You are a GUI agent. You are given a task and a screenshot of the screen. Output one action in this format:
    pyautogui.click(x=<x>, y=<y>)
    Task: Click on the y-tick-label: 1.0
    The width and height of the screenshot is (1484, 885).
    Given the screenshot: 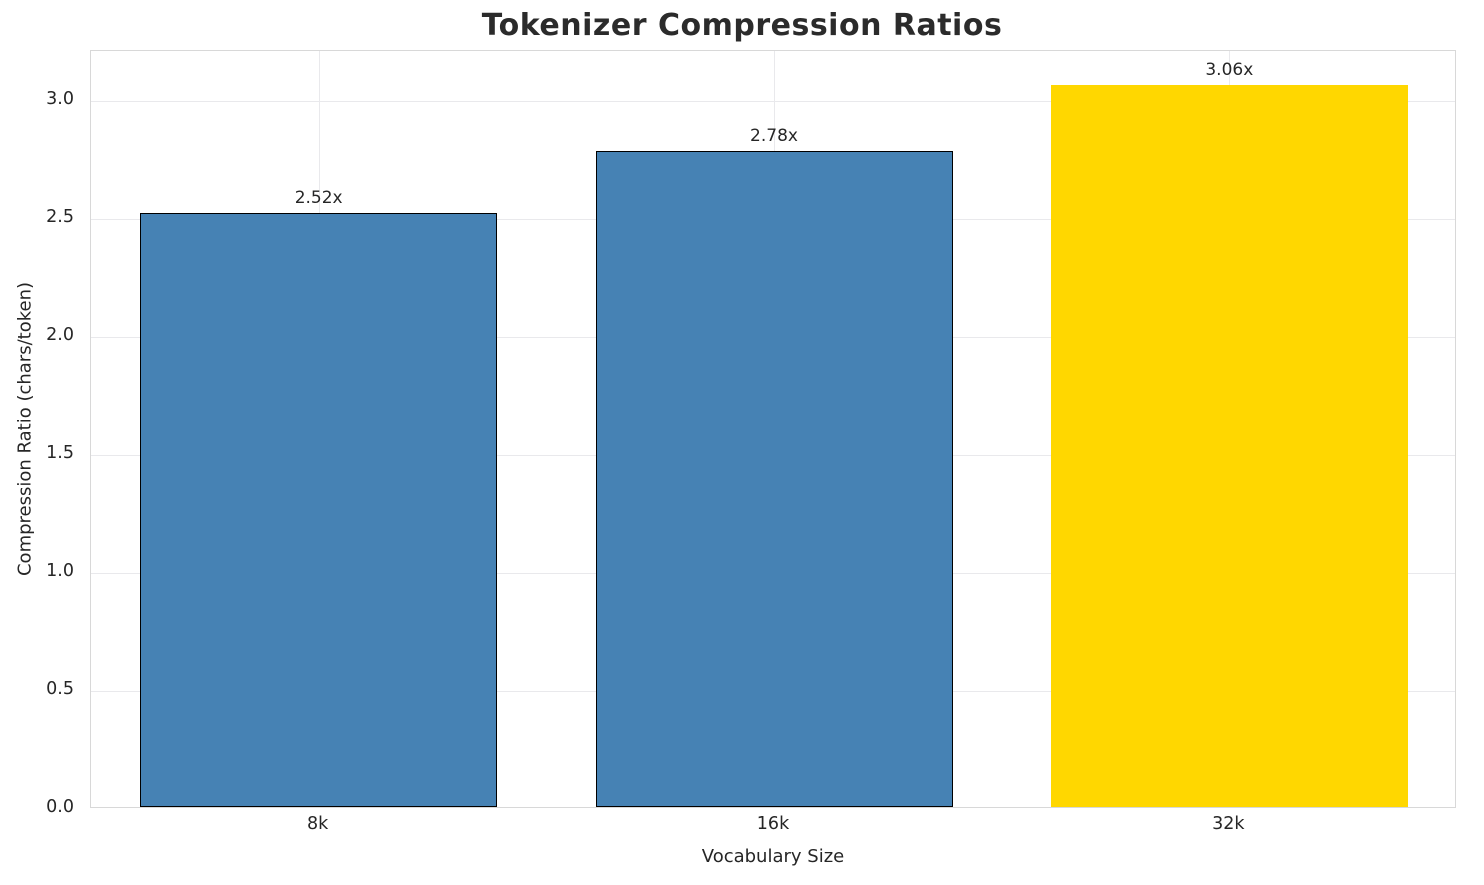 What is the action you would take?
    pyautogui.click(x=60, y=571)
    